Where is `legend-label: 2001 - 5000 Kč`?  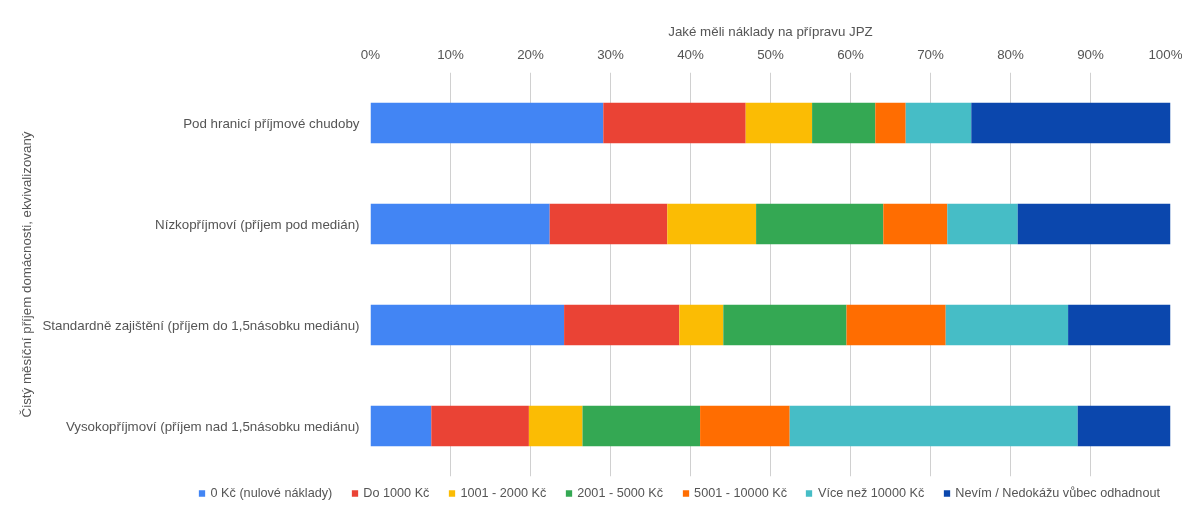
legend-label: 2001 - 5000 Kč is located at coordinates (620, 493).